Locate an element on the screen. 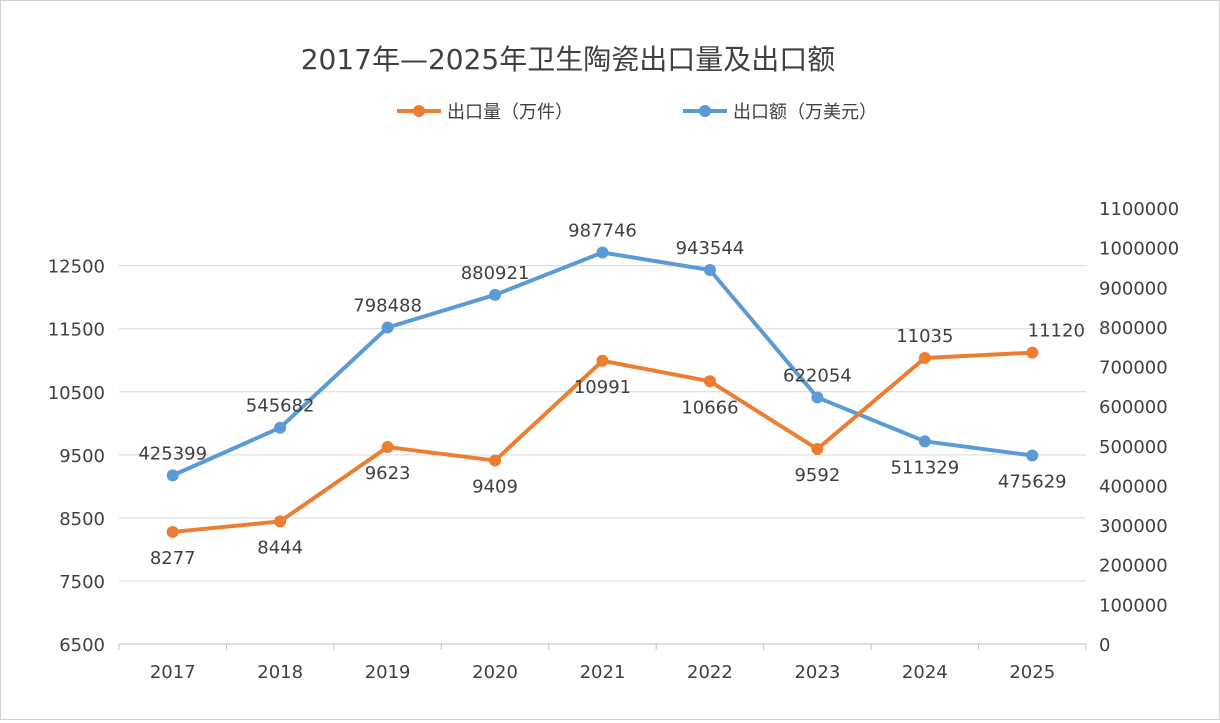 This screenshot has height=723, width=1220. x-tick-label: 2025 is located at coordinates (1032, 672).